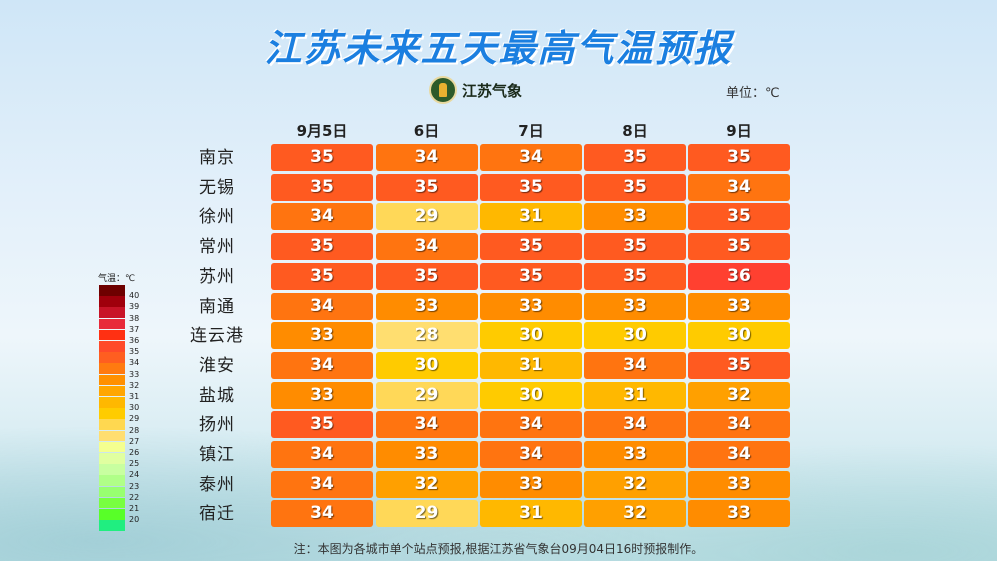  What do you see at coordinates (217, 306) in the screenshot?
I see `row-header-city: 南通` at bounding box center [217, 306].